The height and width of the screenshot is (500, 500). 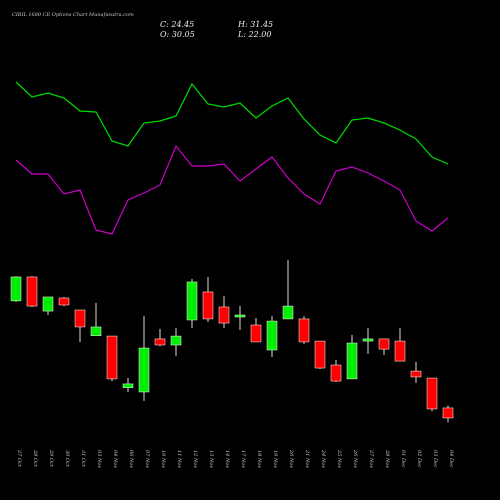 I want to click on x-tick-label: 28 Oct, so click(x=35, y=458).